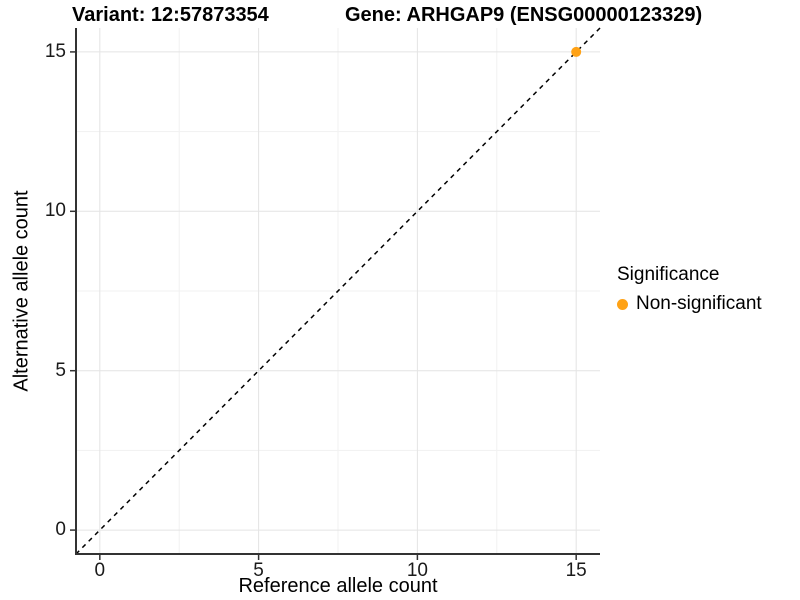  What do you see at coordinates (699, 303) in the screenshot?
I see `legend-item-label: Non-significant` at bounding box center [699, 303].